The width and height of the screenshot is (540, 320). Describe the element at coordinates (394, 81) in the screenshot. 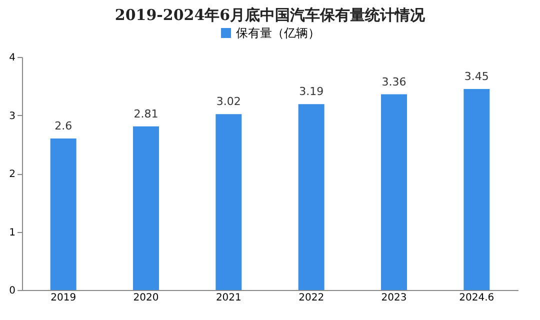

I see `data-label: 3.36` at that location.